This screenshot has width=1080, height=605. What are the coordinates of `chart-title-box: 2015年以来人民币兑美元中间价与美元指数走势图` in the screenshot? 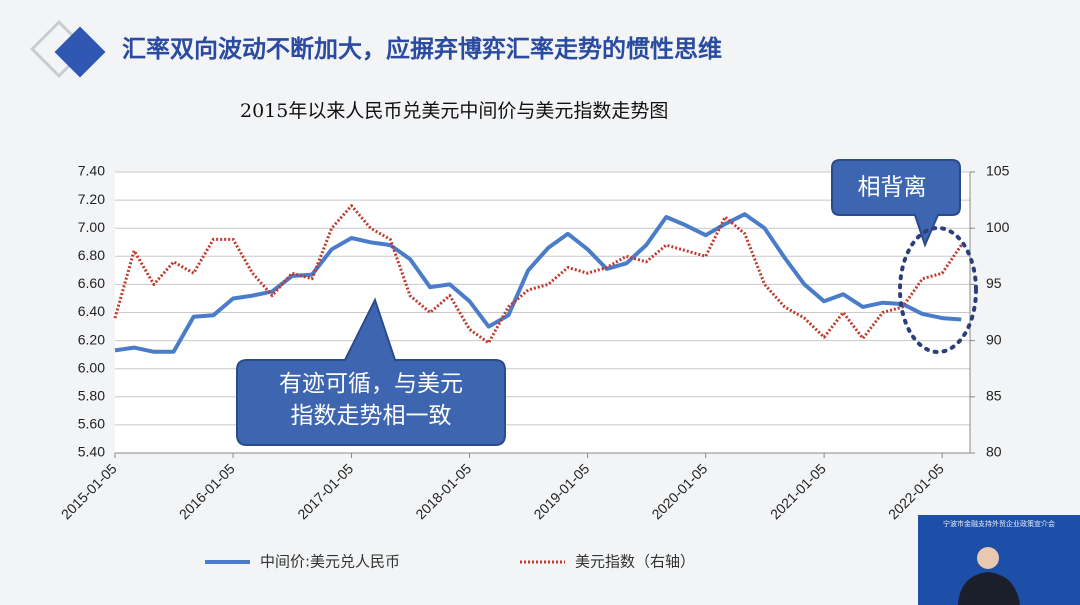 It's located at (454, 111).